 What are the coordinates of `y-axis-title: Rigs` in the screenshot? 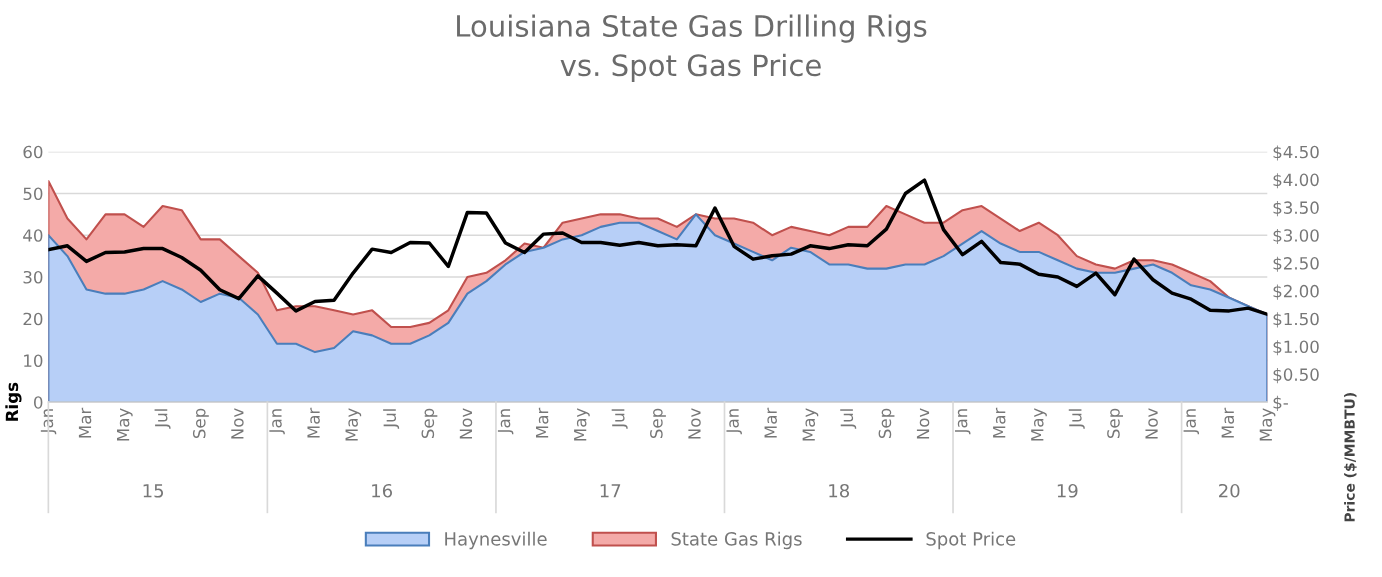 It's located at (13, 401).